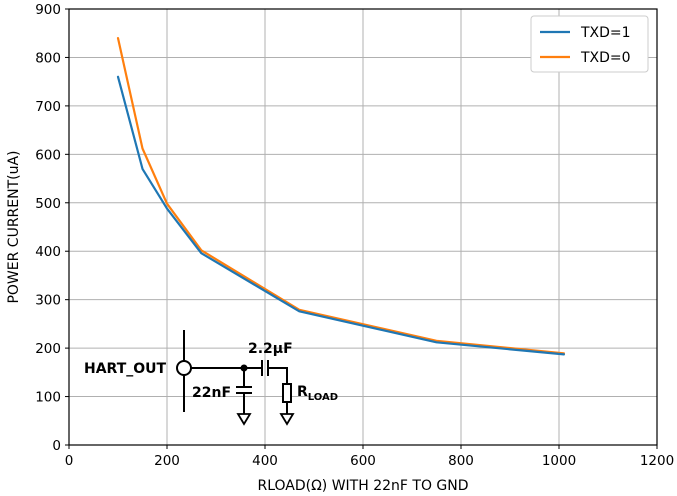 This screenshot has width=677, height=496. I want to click on y-tick-label: 200, so click(48, 349).